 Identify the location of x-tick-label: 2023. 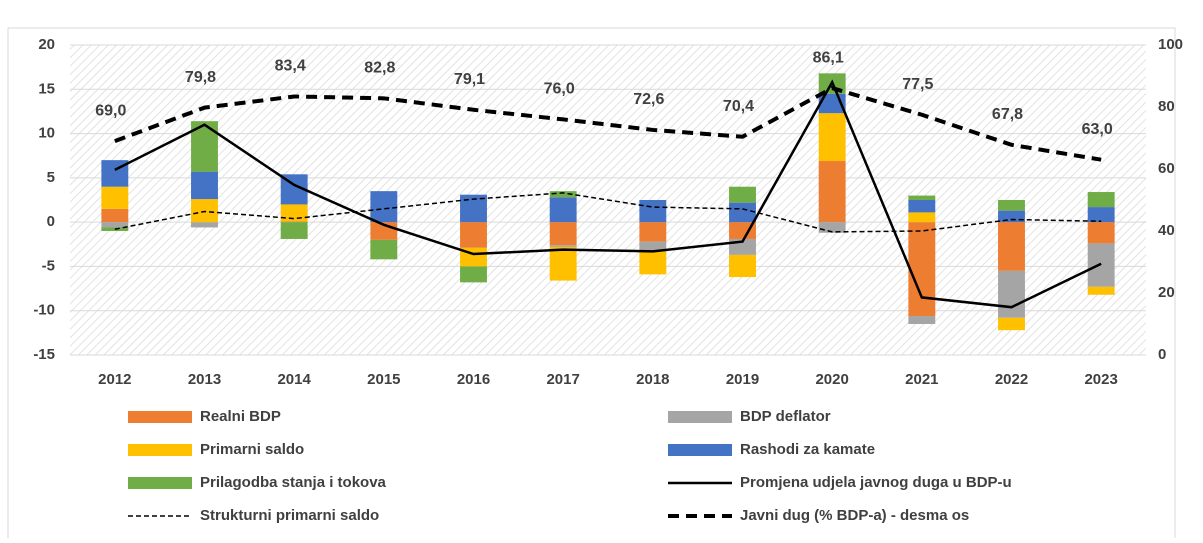
(1100, 379).